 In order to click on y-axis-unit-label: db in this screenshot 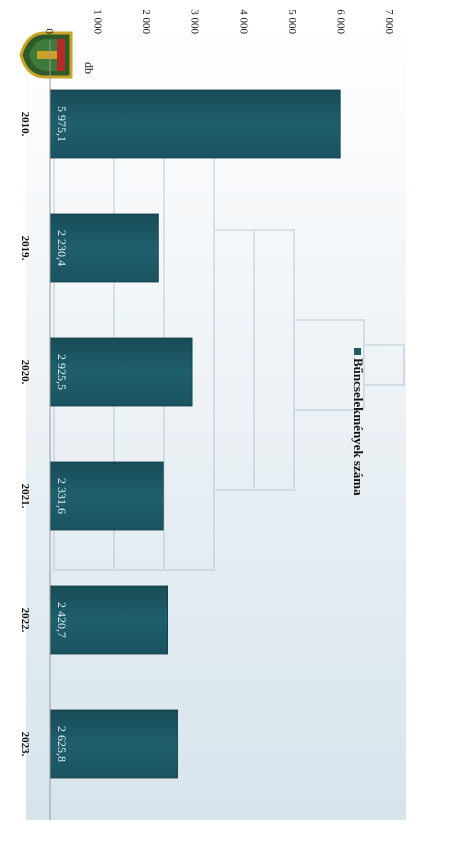, I will do `click(89, 68)`.